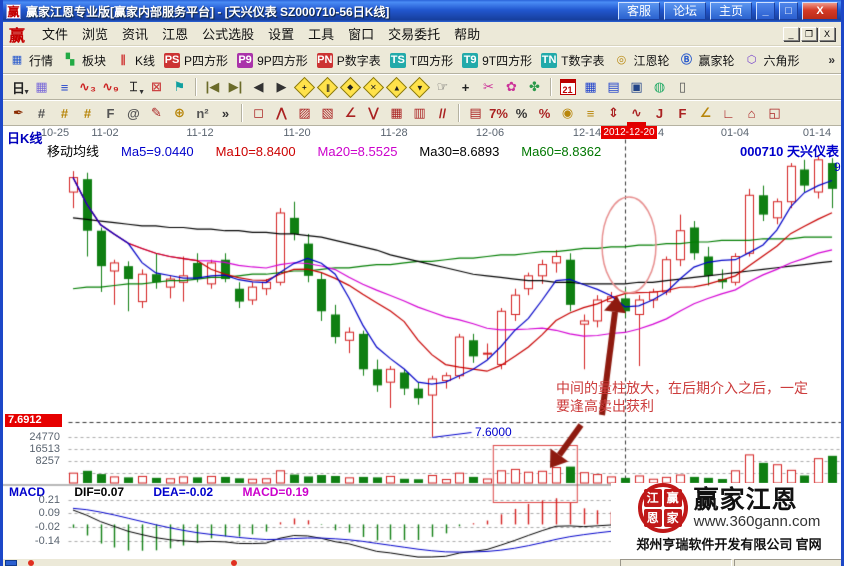  I want to click on gold-angle-tool-button: ∠, so click(705, 112).